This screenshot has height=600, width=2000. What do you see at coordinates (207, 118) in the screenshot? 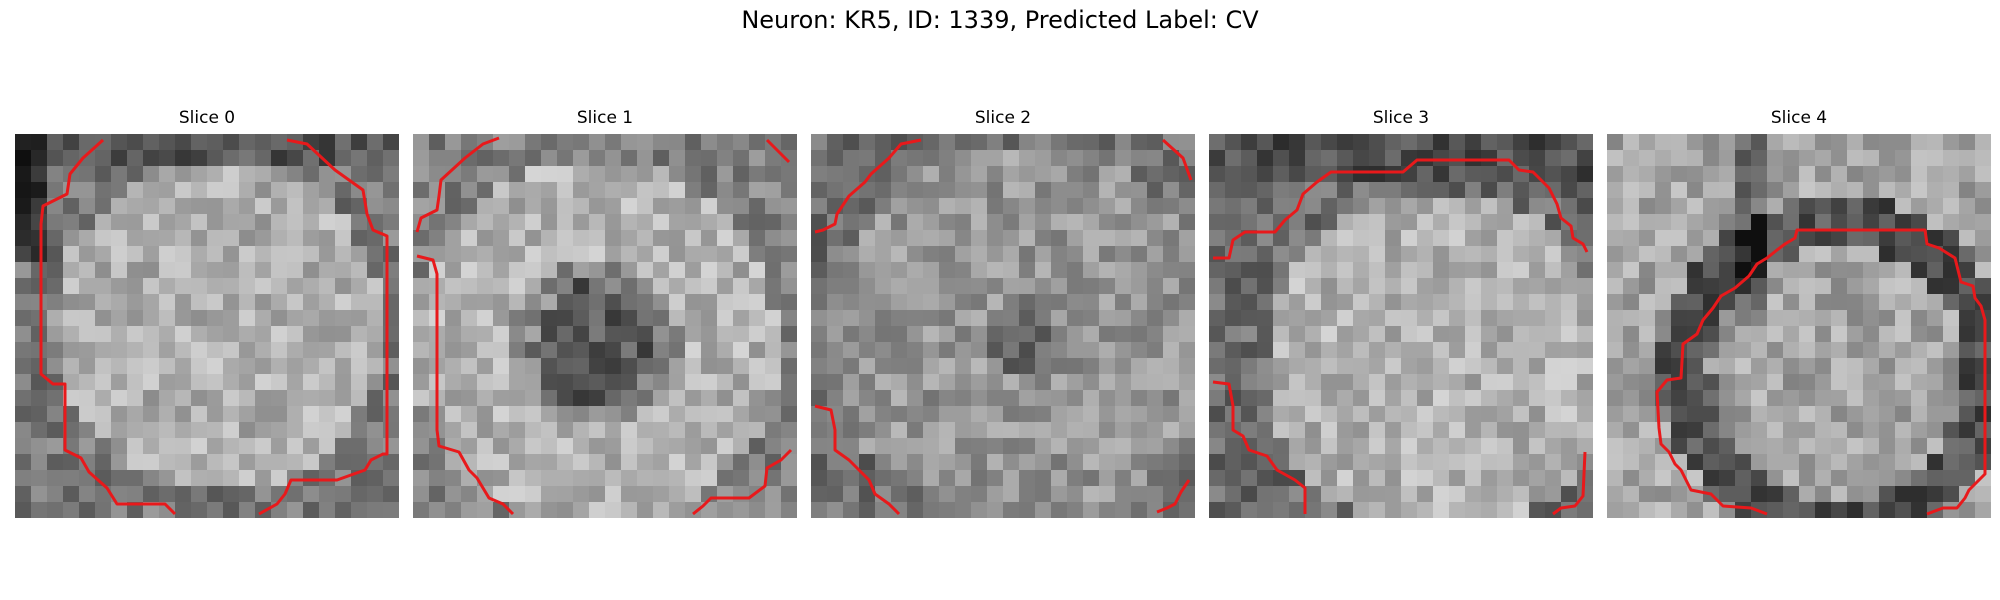
I see `slice-title-0: Slice 0` at bounding box center [207, 118].